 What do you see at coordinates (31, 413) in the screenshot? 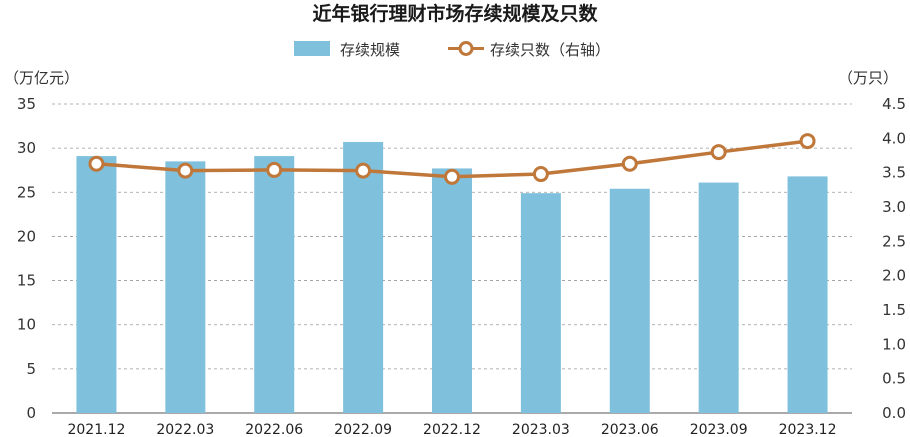
I see `y-left-tick-label: 0` at bounding box center [31, 413].